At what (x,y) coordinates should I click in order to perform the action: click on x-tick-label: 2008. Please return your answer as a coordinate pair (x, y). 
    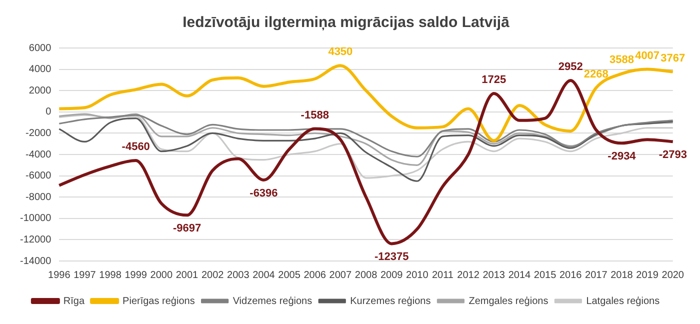
    Looking at the image, I should click on (366, 275).